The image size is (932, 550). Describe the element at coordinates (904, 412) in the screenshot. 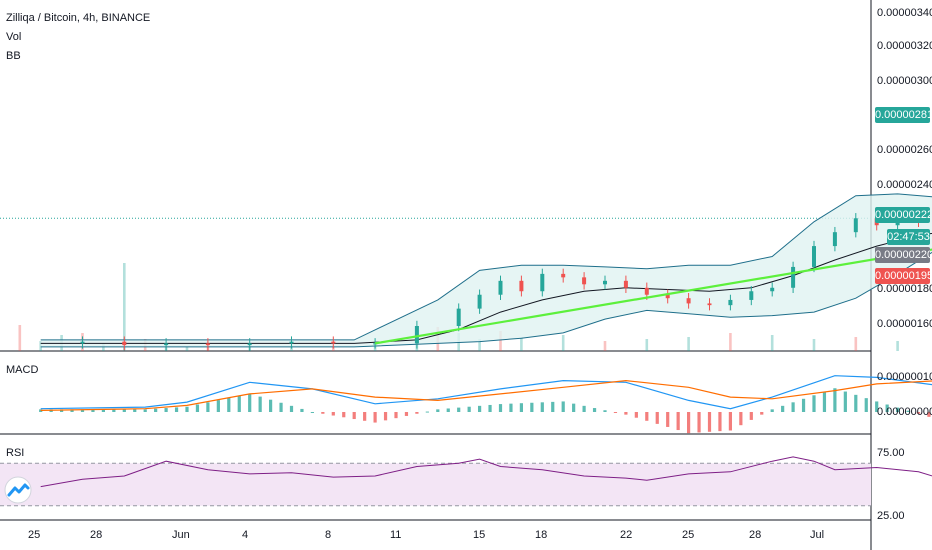

I see `macd-tick-label: 0.00000000` at that location.